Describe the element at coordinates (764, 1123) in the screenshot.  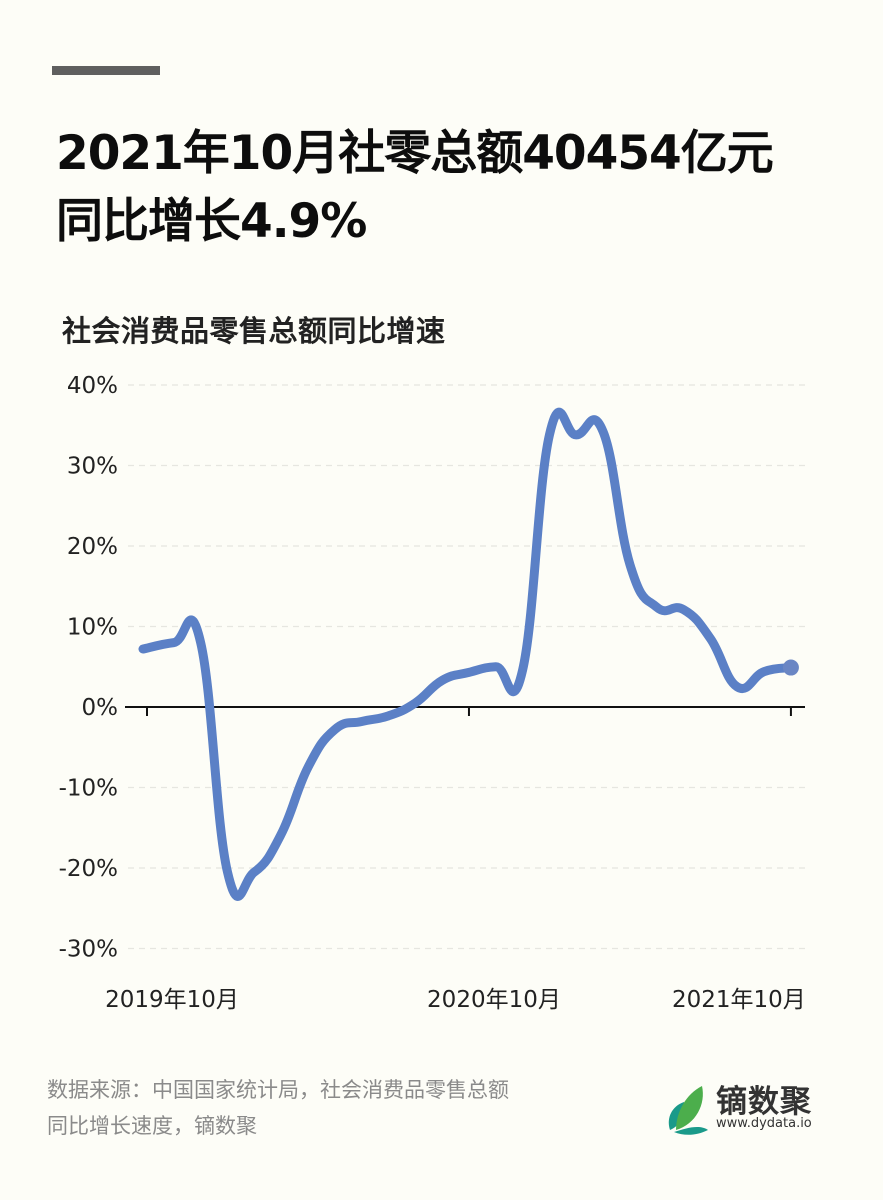
I see `brand-url: www.dydata.io` at that location.